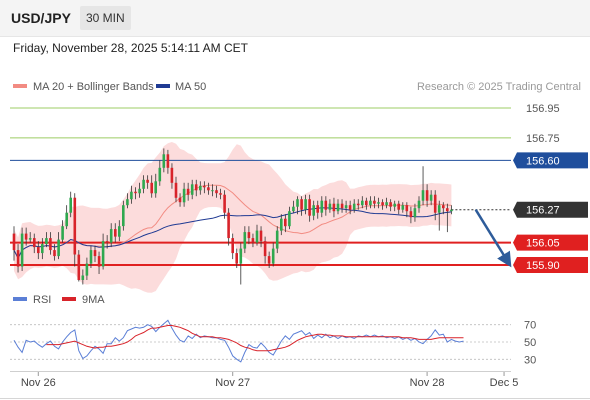  What do you see at coordinates (530, 343) in the screenshot?
I see `rsi-tick-label: 50` at bounding box center [530, 343].